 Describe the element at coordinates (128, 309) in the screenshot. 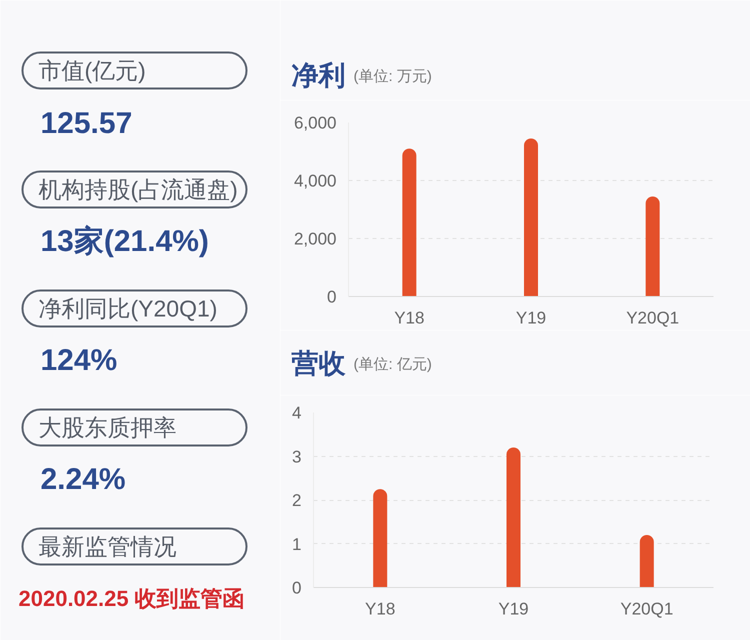

I see `text: 净利同比(Y20Q1)` at that location.